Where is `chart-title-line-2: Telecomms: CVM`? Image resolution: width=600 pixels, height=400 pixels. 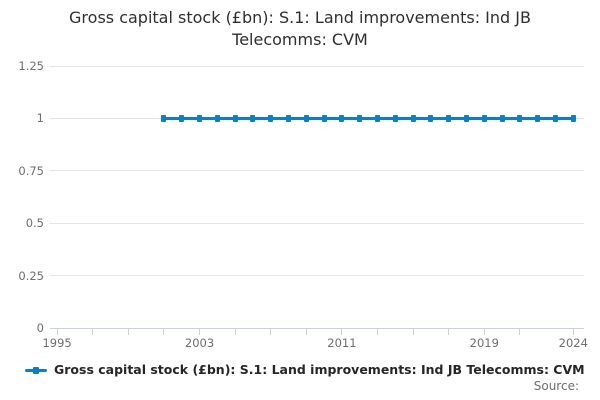 chart-title-line-2: Telecomms: CVM is located at coordinates (300, 39).